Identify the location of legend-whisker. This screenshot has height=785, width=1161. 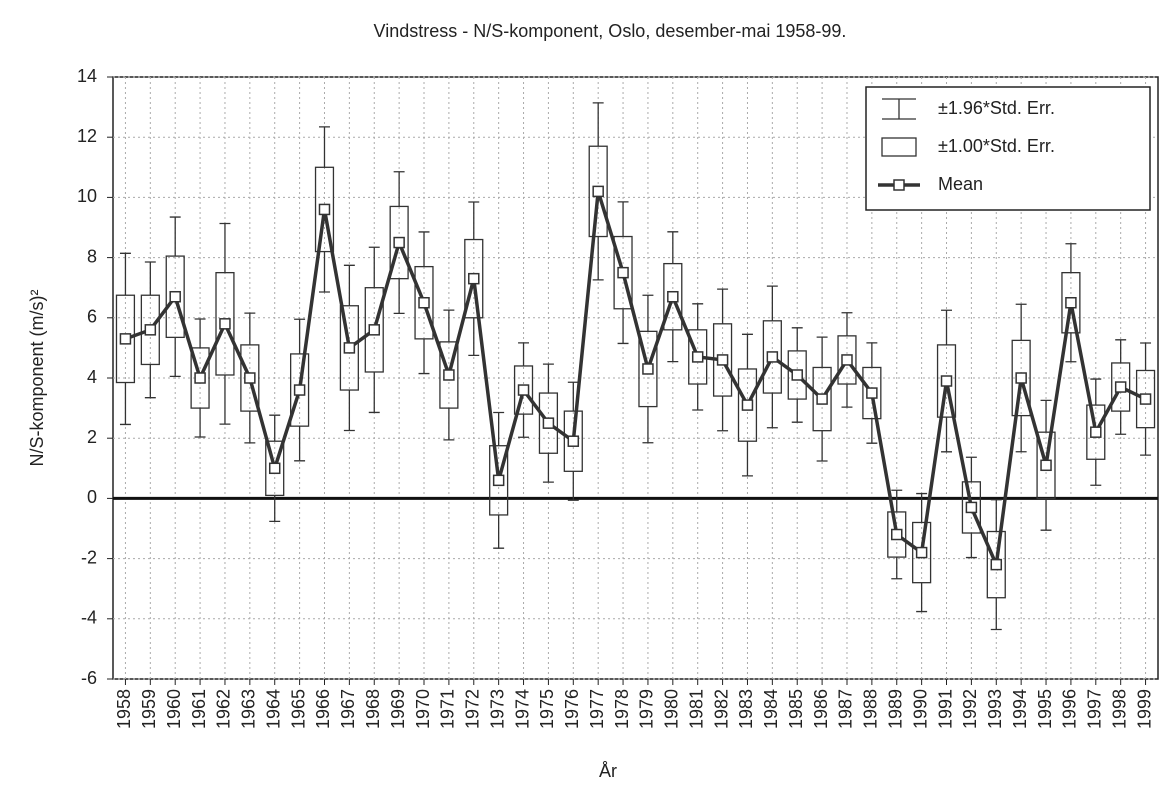
(899, 109).